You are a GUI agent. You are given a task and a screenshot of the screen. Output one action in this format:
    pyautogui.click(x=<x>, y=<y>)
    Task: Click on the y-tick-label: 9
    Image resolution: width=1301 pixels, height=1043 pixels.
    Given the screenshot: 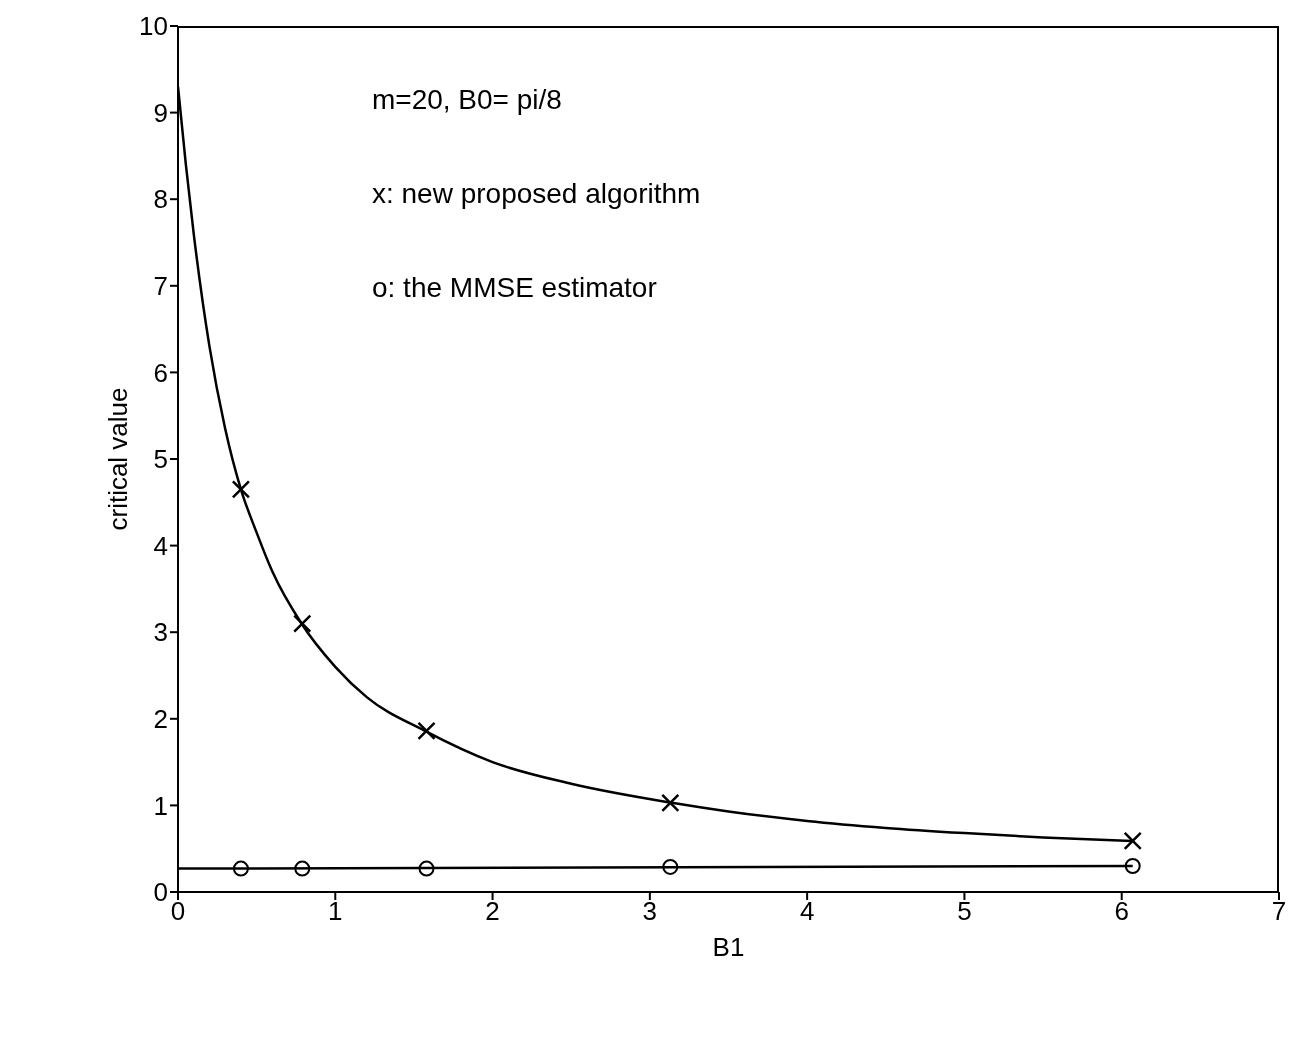 What is the action you would take?
    pyautogui.click(x=160, y=112)
    